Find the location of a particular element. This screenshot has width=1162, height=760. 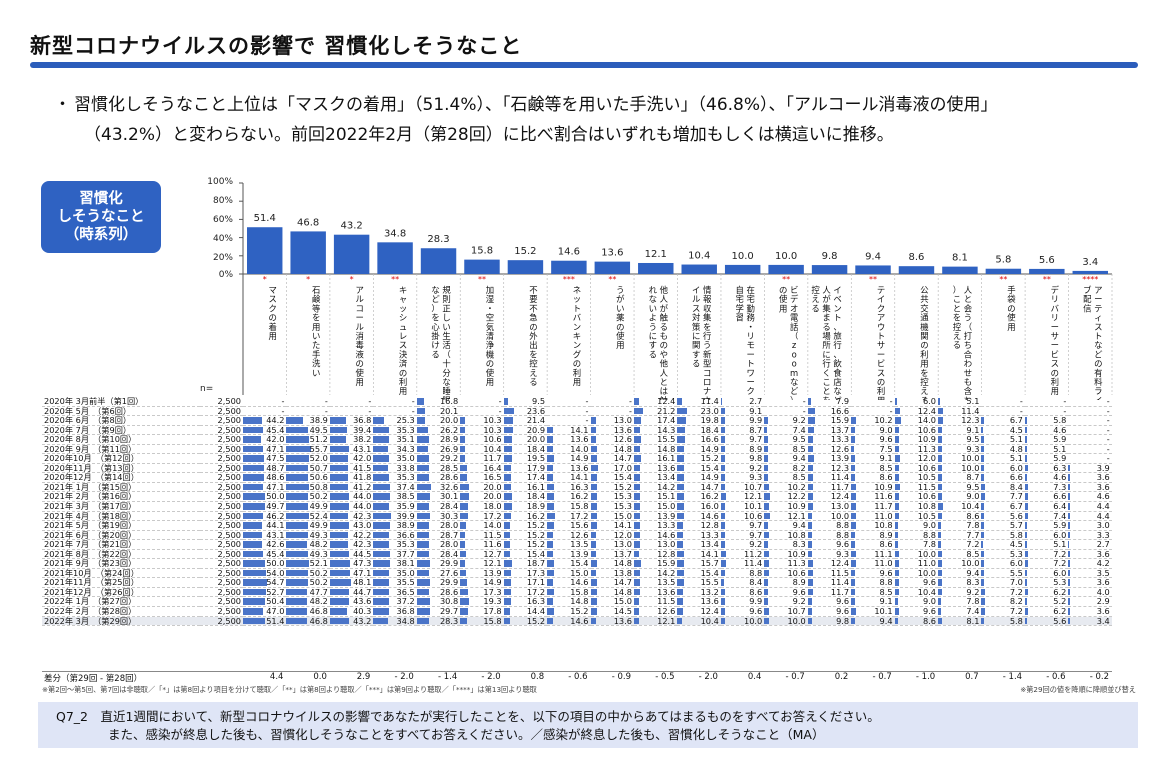

cell: 13.4 is located at coordinates (699, 544).